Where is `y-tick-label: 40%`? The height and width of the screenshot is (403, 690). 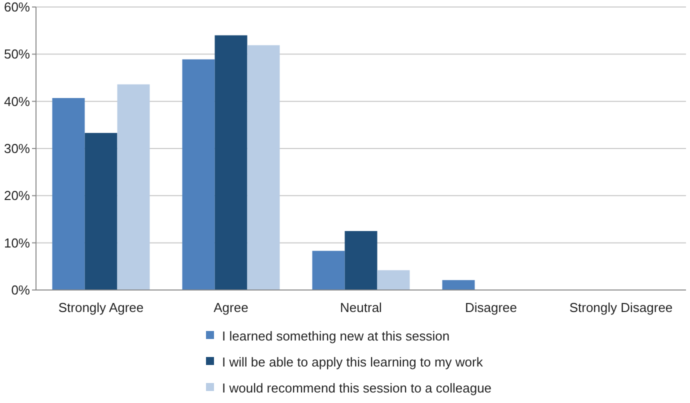 y-tick-label: 40% is located at coordinates (17, 101).